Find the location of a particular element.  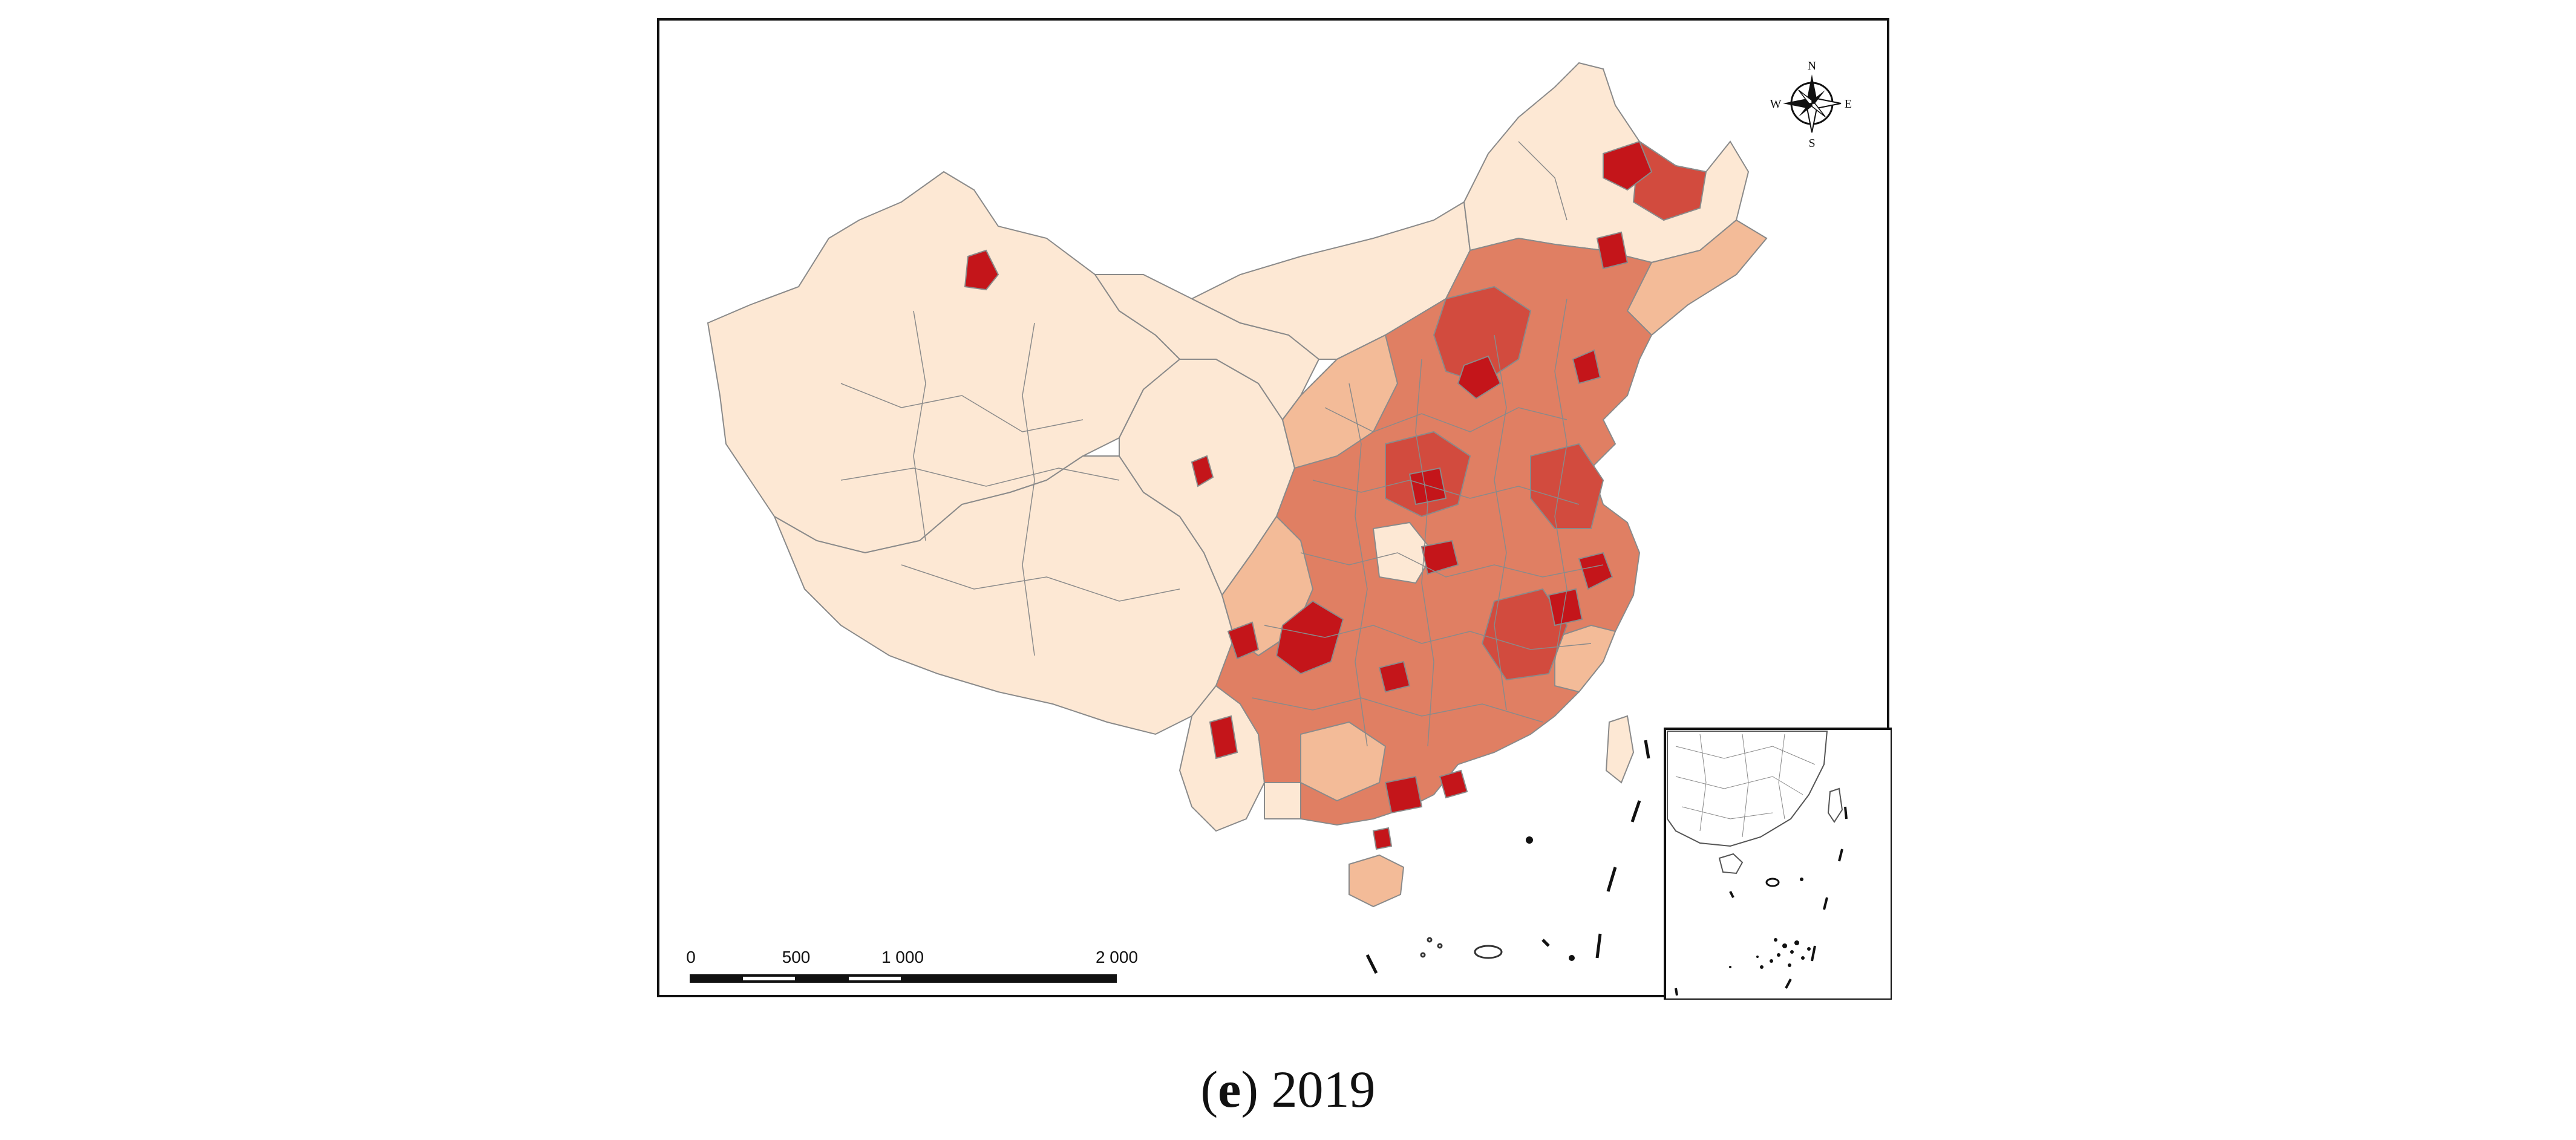

hotspot-shenzhen is located at coordinates (1453, 784).